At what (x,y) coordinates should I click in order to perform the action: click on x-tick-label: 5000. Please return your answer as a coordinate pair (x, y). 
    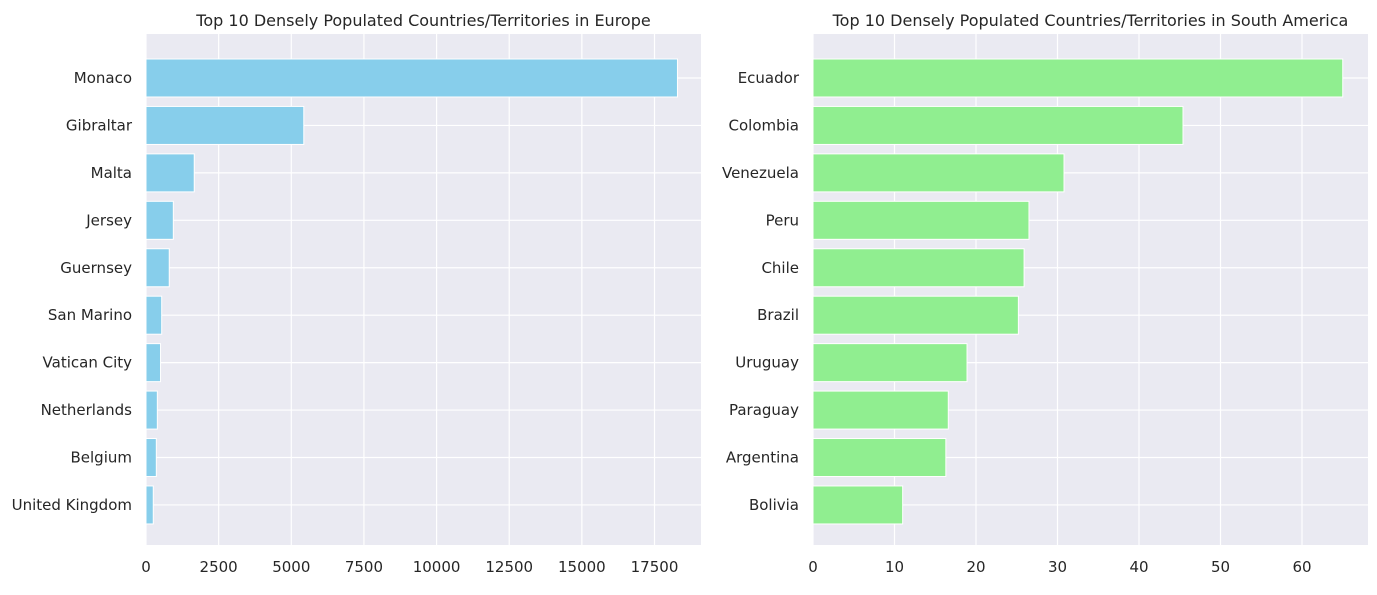
    Looking at the image, I should click on (291, 567).